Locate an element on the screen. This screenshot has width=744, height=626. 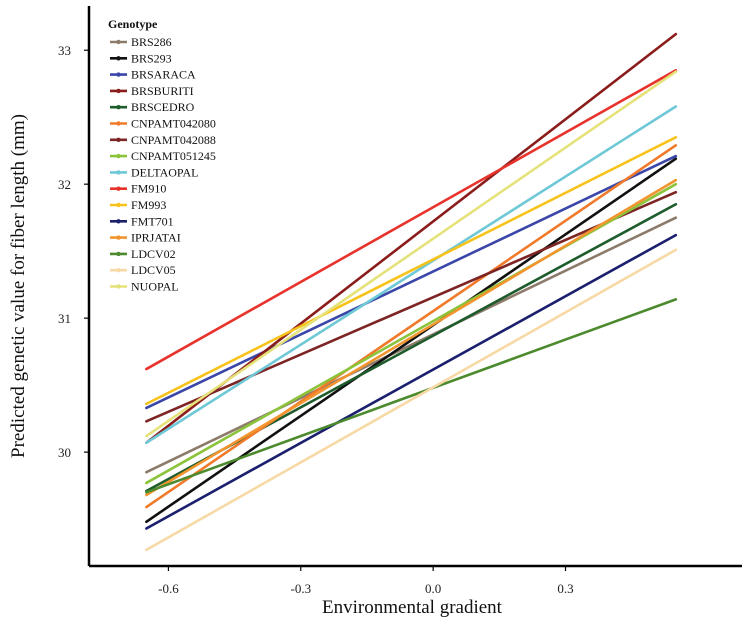
y-tick-label: 32 is located at coordinates (64, 184).